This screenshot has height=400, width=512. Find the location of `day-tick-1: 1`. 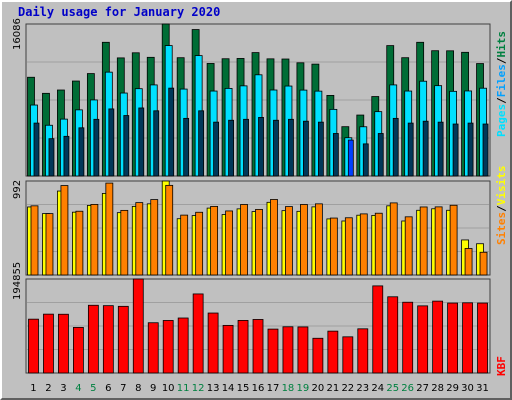

day-tick-1: 1 is located at coordinates (33, 388).